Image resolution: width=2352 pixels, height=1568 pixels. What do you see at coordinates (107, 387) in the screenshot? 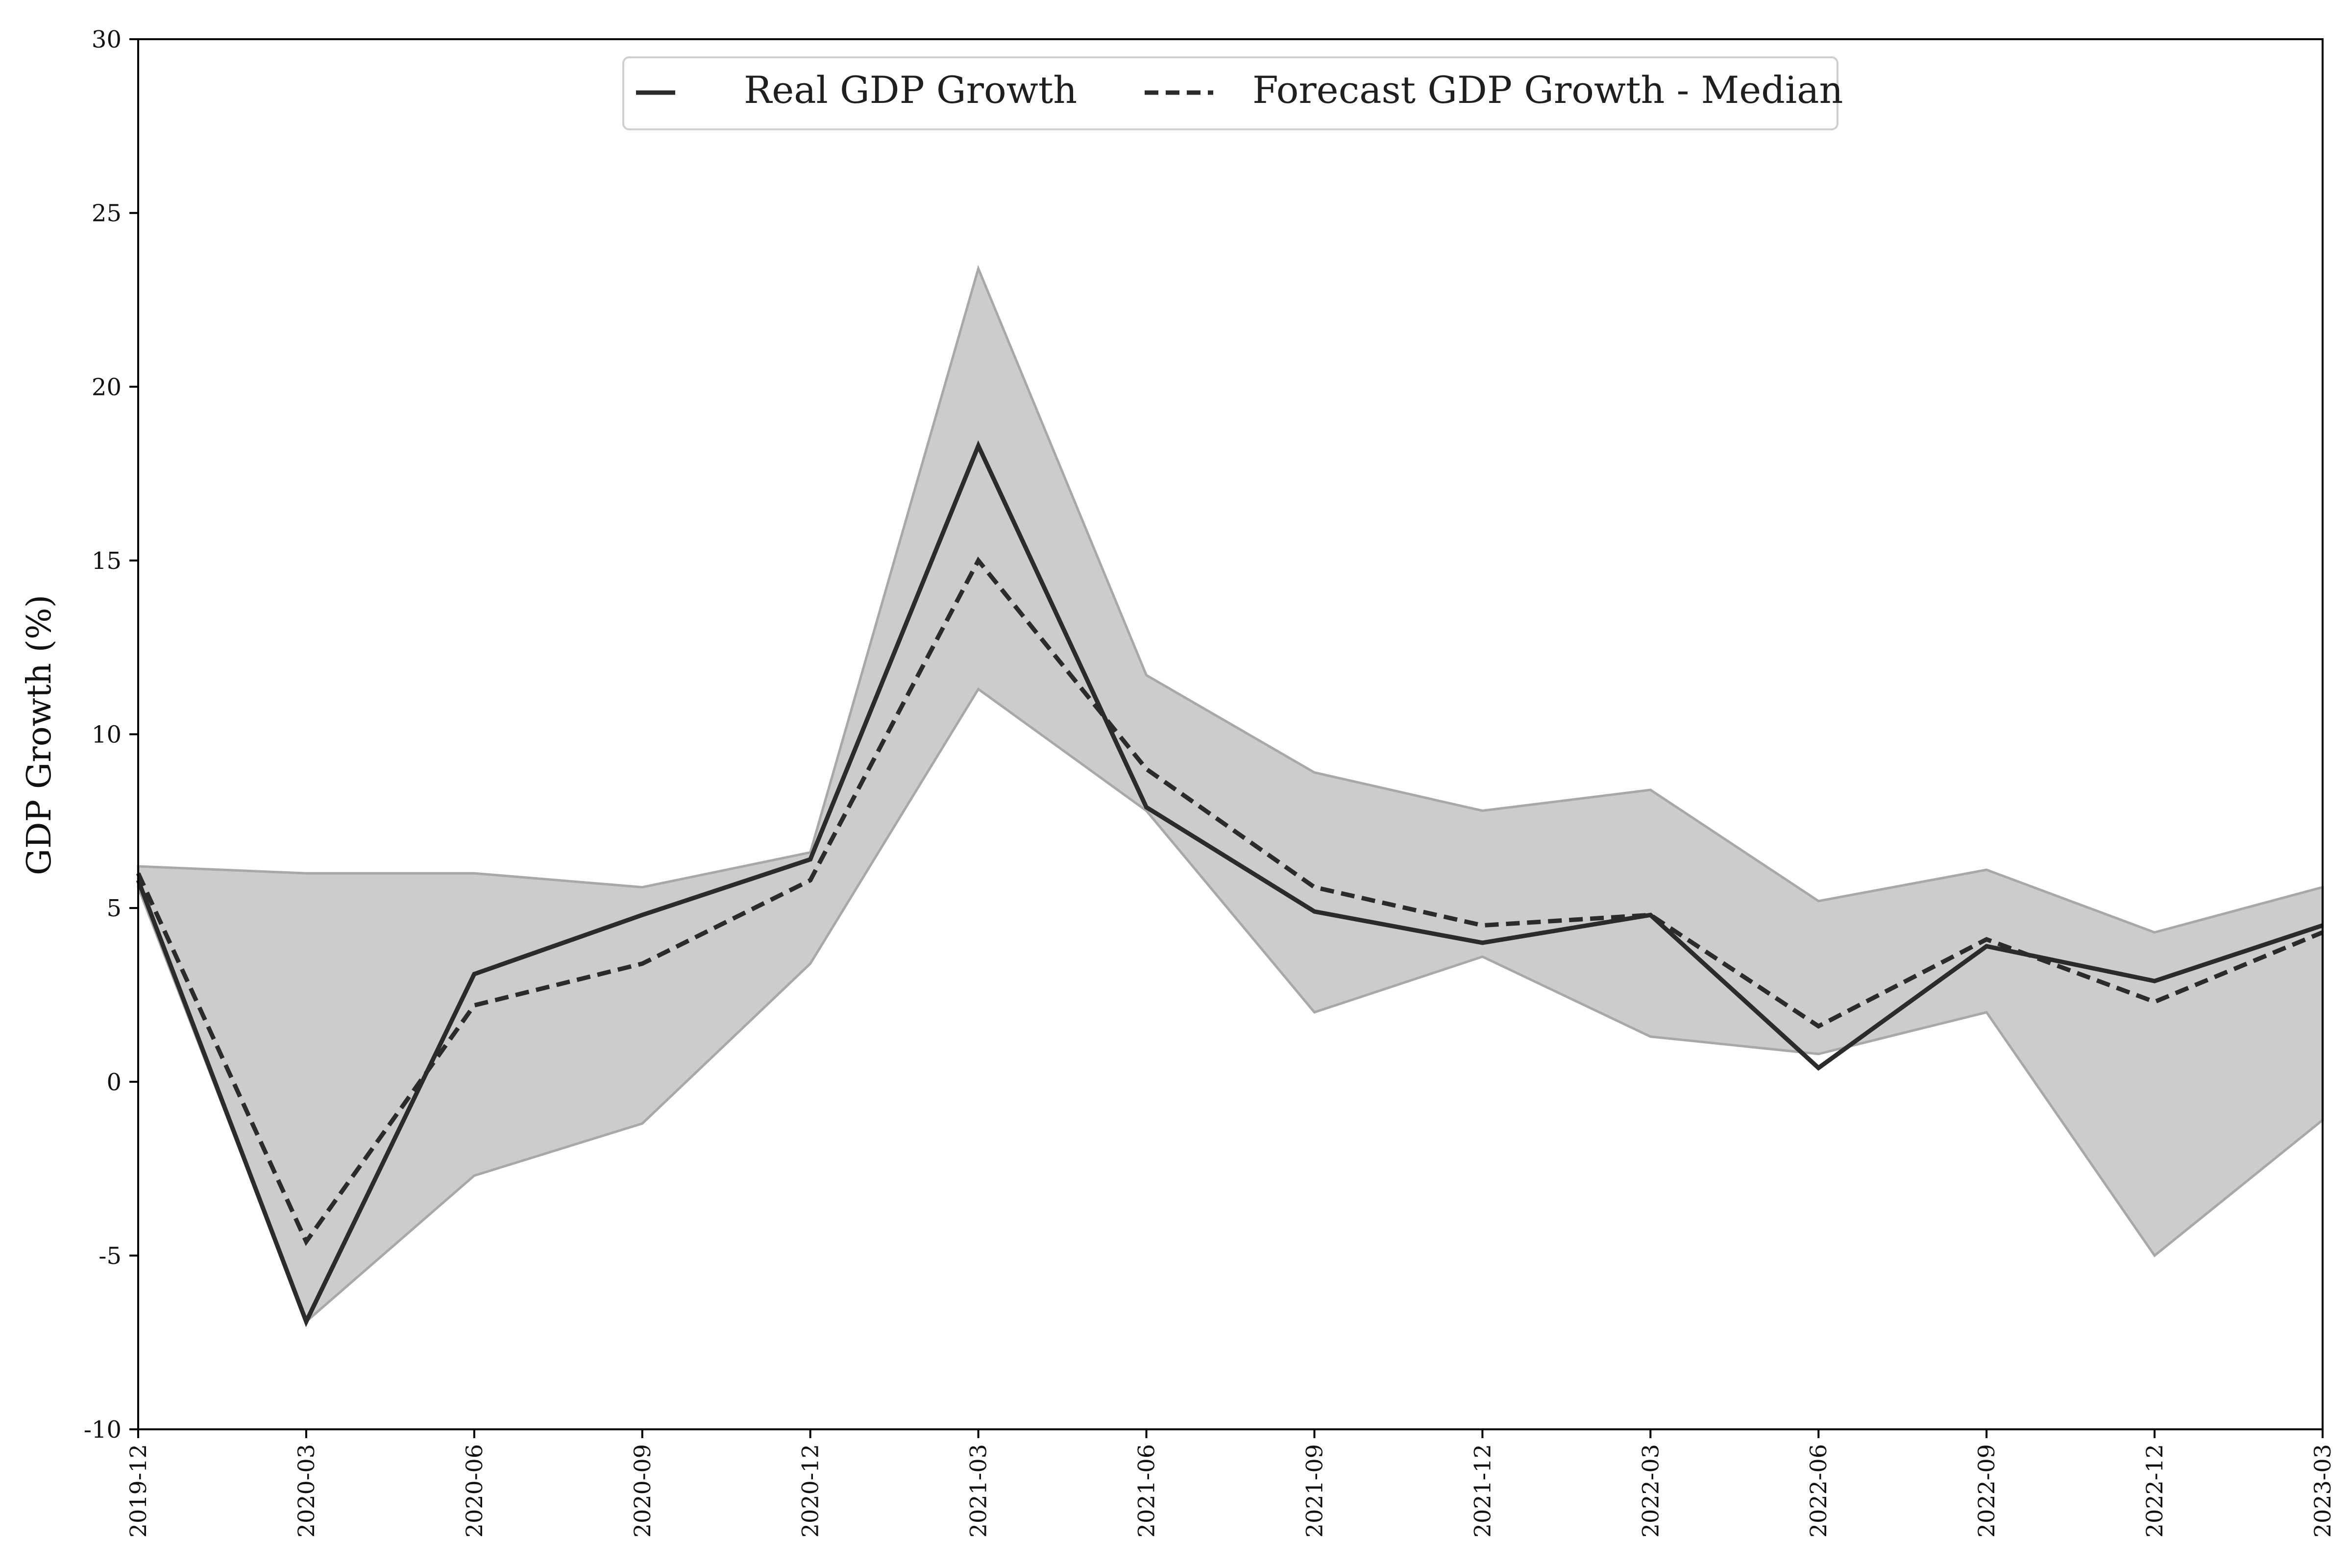
I see `y-tick-label: 20` at bounding box center [107, 387].